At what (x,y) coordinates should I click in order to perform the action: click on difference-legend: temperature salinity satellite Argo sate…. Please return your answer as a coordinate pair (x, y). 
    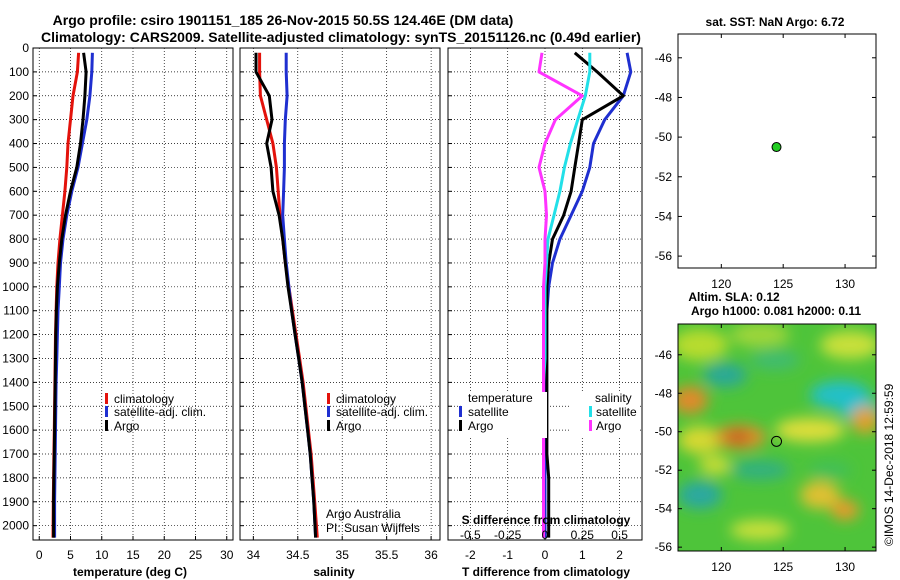
    Looking at the image, I should click on (549, 414).